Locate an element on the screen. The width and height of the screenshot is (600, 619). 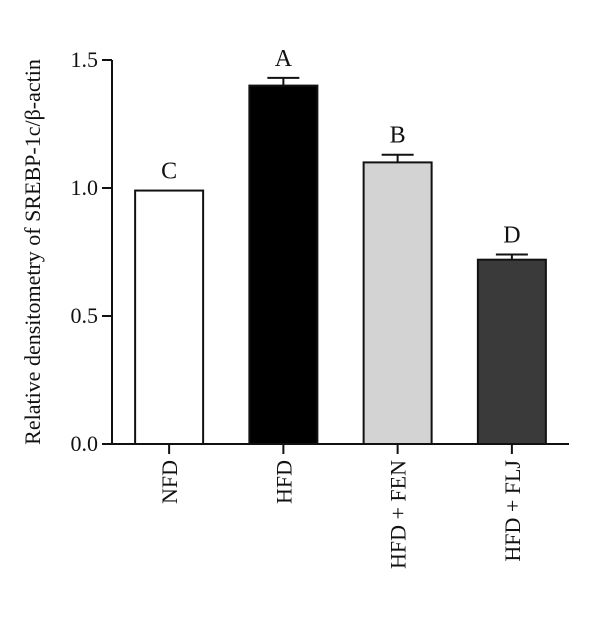
x-tick-label: HFD + FLJ is located at coordinates (512, 511).